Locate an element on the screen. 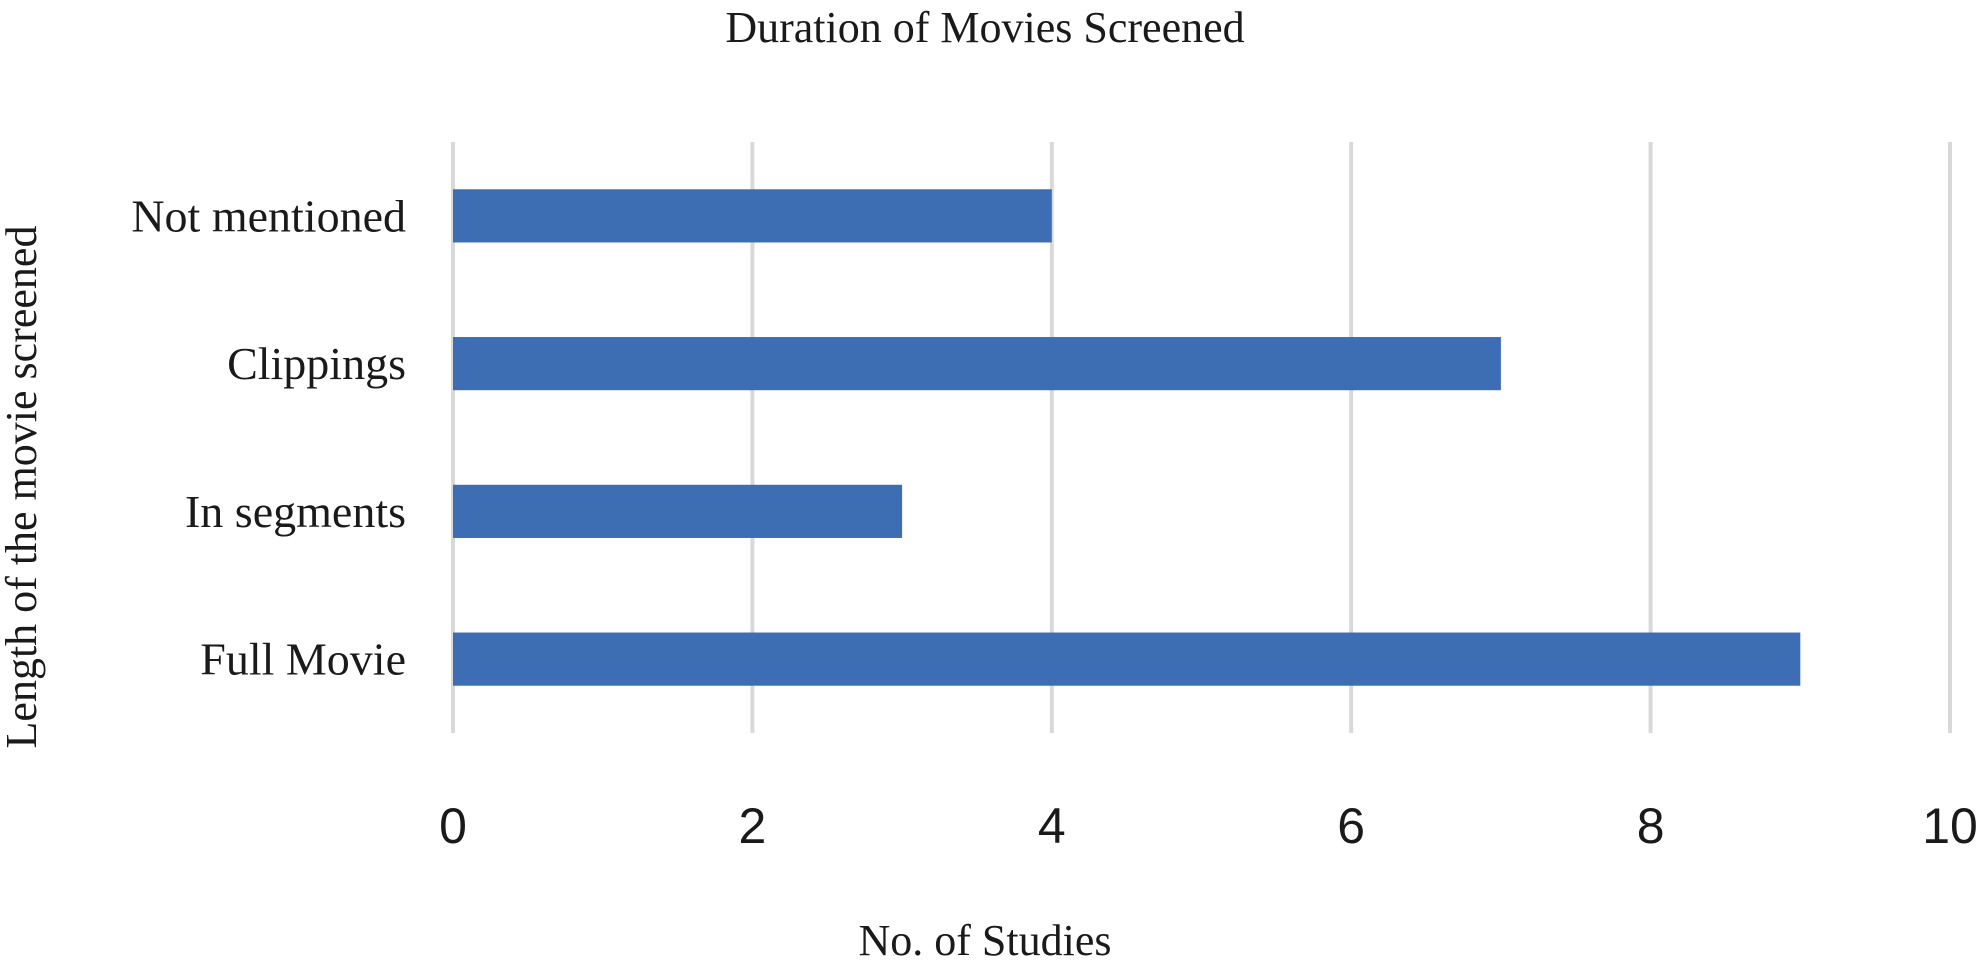 The height and width of the screenshot is (979, 1983). category-label: Not mentioned is located at coordinates (268, 215).